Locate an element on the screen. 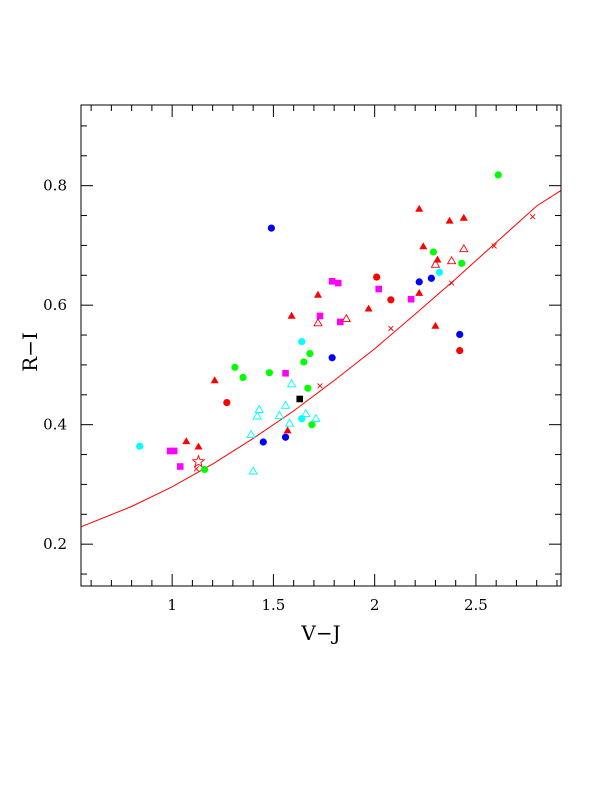  x-tick-label: 2.5 is located at coordinates (476, 605).